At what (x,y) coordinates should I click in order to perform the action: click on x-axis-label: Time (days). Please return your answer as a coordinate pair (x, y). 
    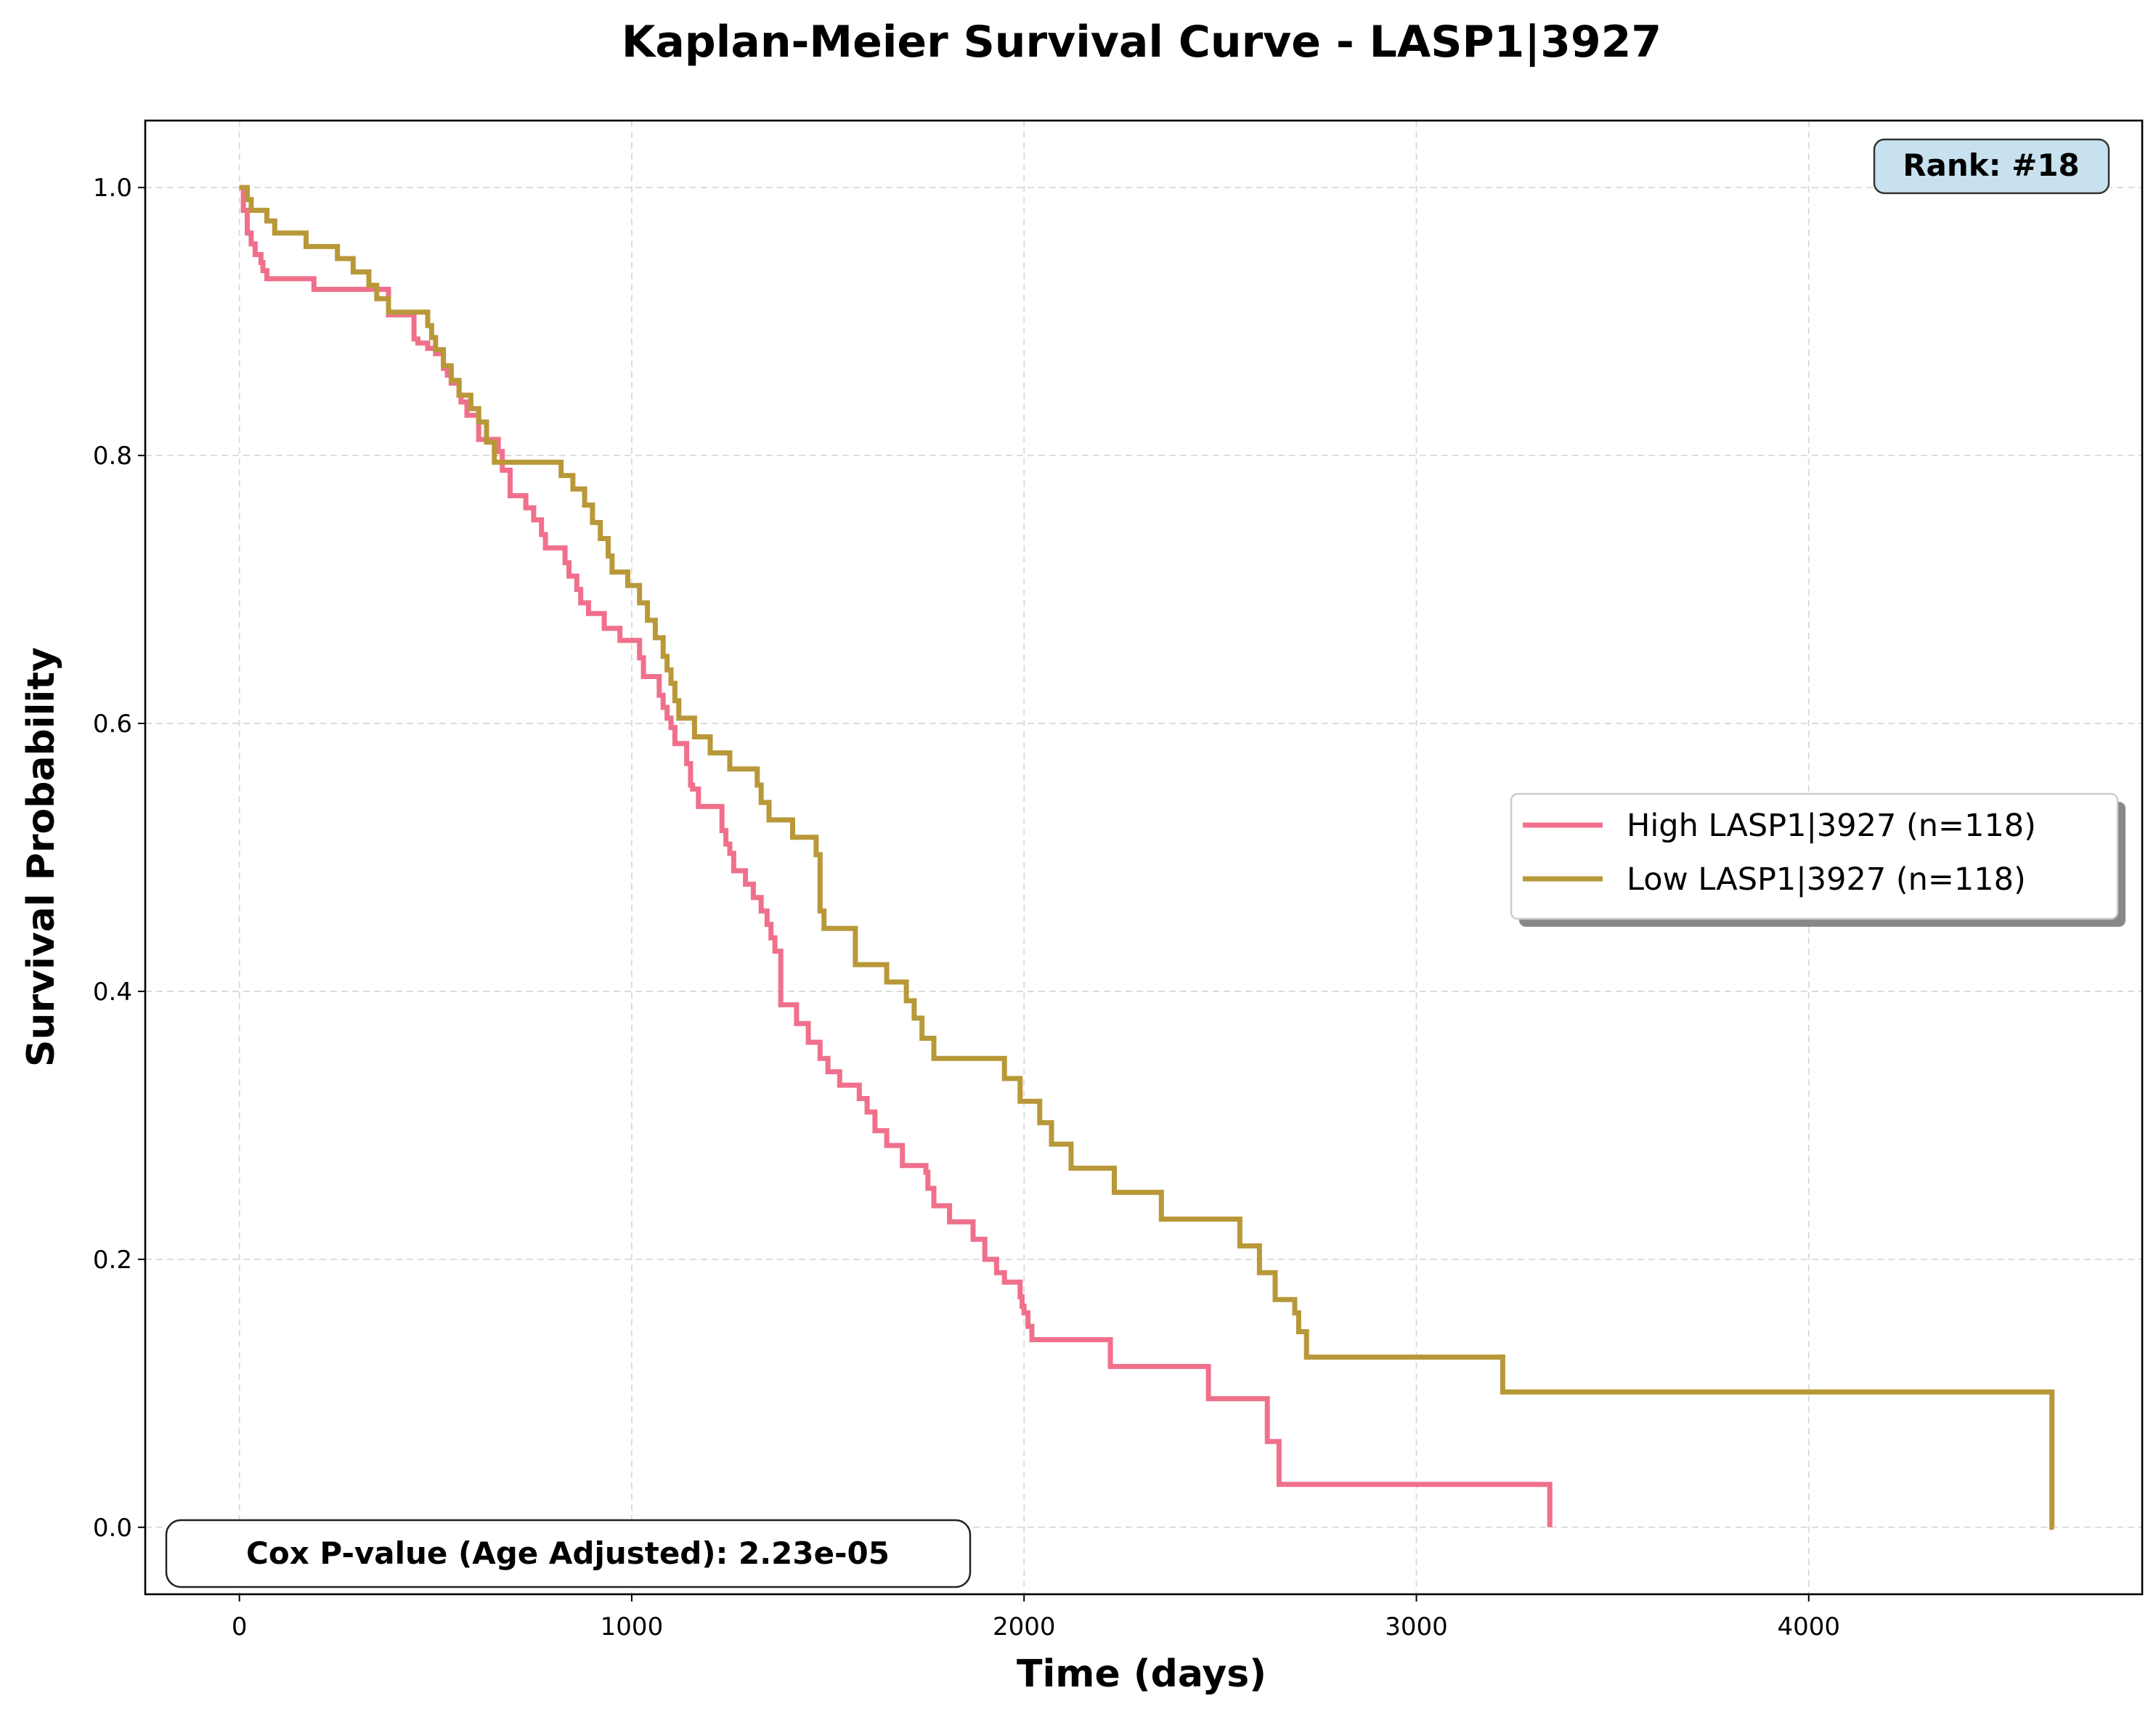
    Looking at the image, I should click on (1141, 1674).